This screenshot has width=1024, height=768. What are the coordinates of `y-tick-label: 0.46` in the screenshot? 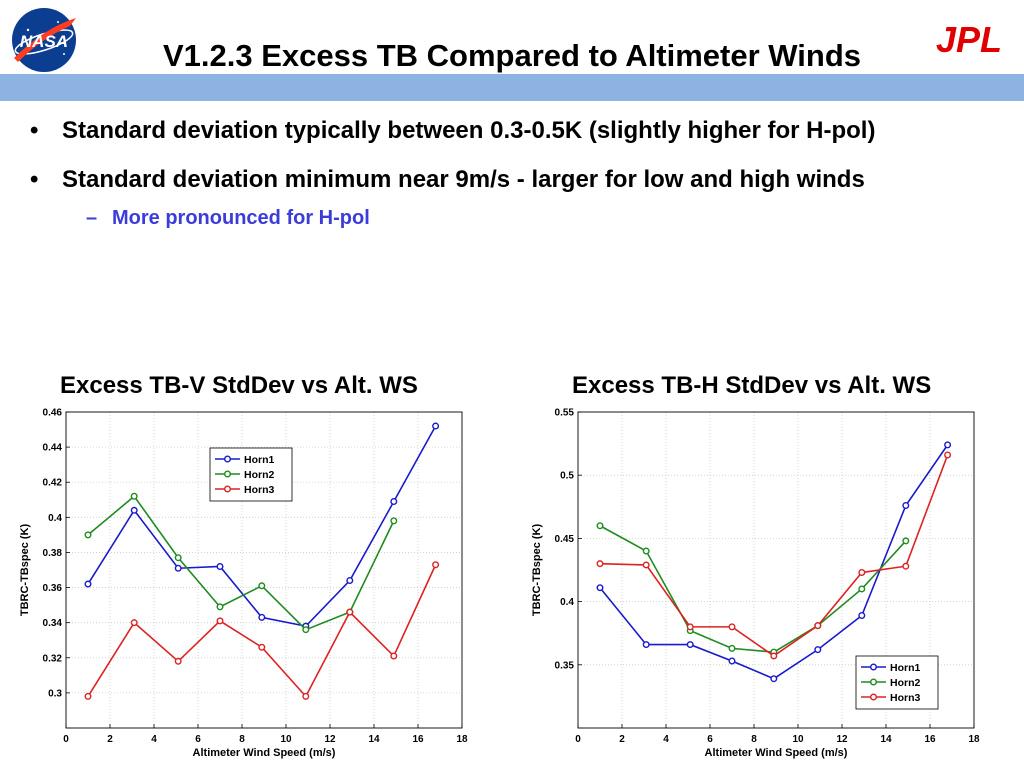 It's located at (53, 413).